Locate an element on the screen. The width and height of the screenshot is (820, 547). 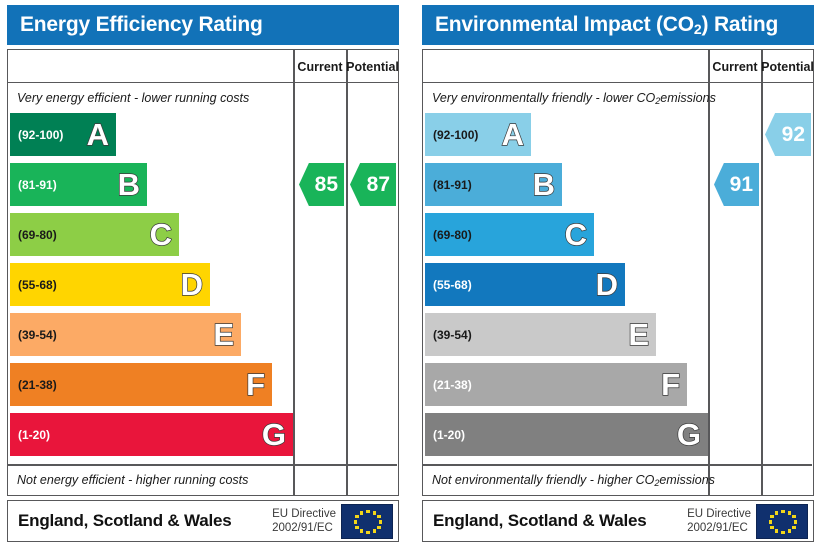
current-rating-value: 85 is located at coordinates (326, 184).